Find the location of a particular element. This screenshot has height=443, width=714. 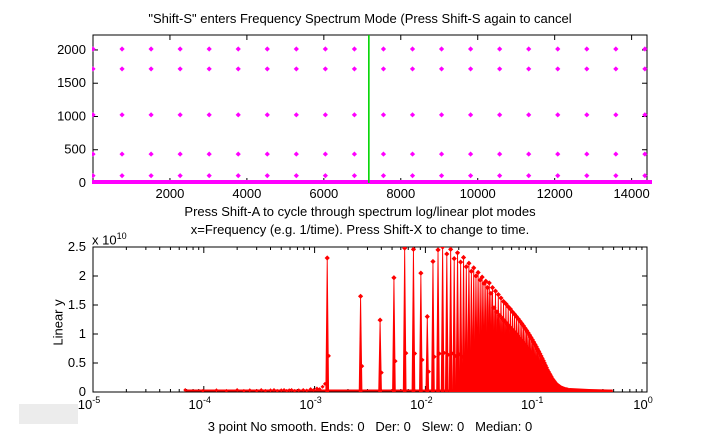

svg-text: 1000 is located at coordinates (71, 115).